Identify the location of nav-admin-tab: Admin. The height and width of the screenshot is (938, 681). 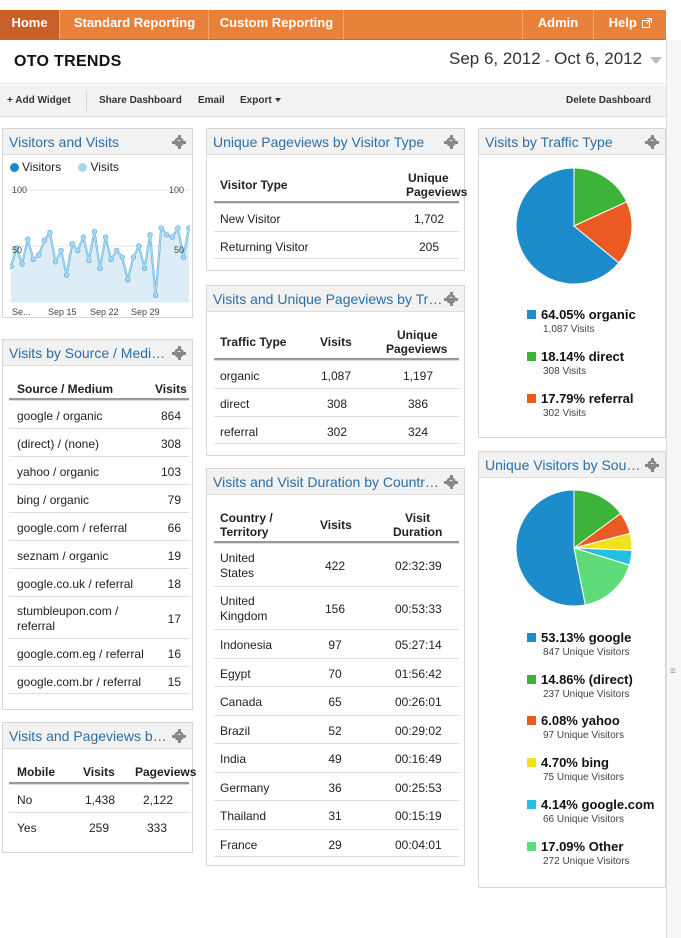
(558, 24).